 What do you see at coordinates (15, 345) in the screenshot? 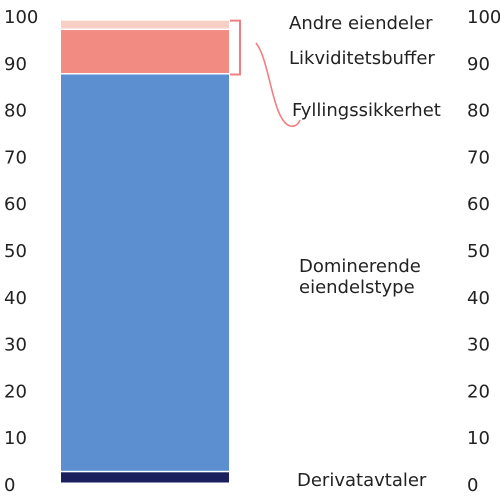
I see `y-tick-left-30: 30` at bounding box center [15, 345].